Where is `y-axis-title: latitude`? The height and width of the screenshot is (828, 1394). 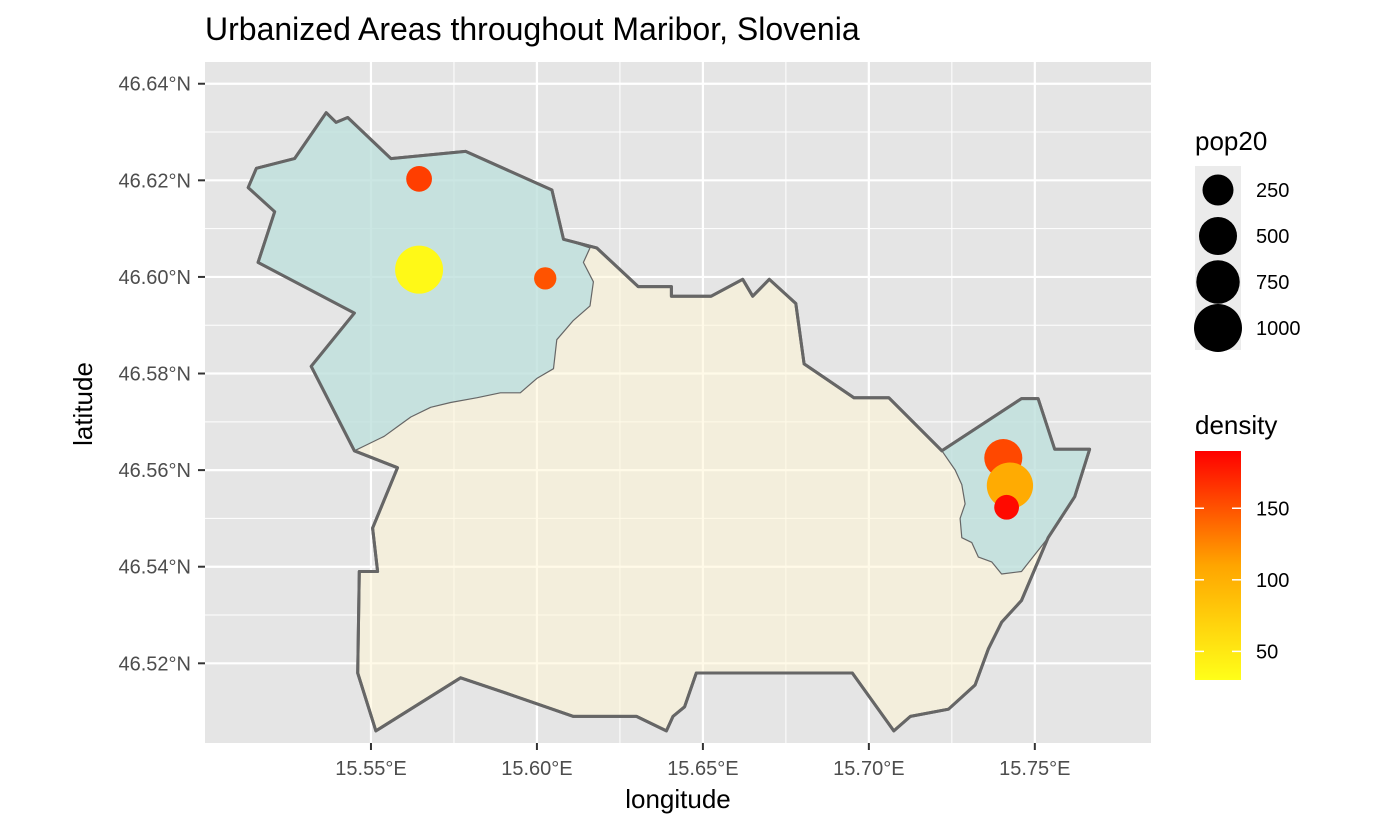
y-axis-title: latitude is located at coordinates (83, 404).